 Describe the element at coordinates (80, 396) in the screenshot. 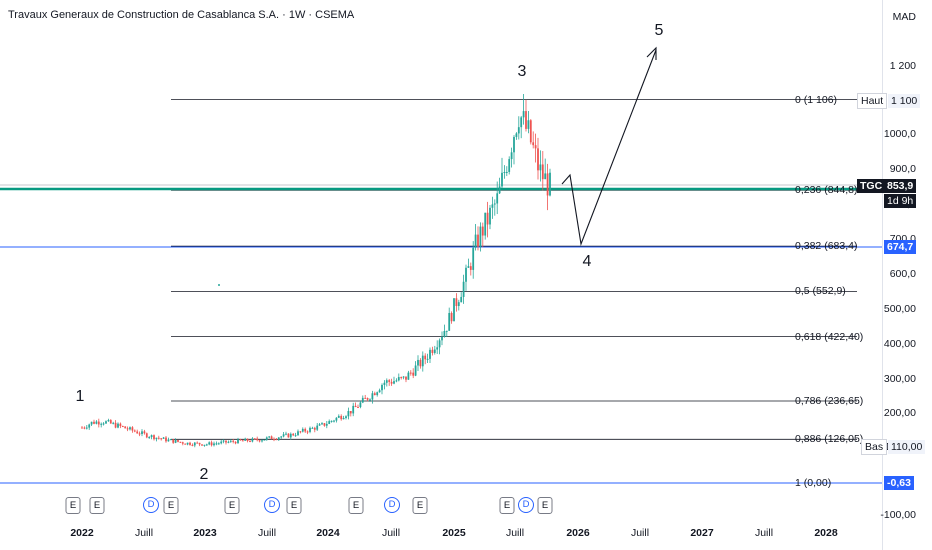

I see `wave-label-1: 1` at that location.